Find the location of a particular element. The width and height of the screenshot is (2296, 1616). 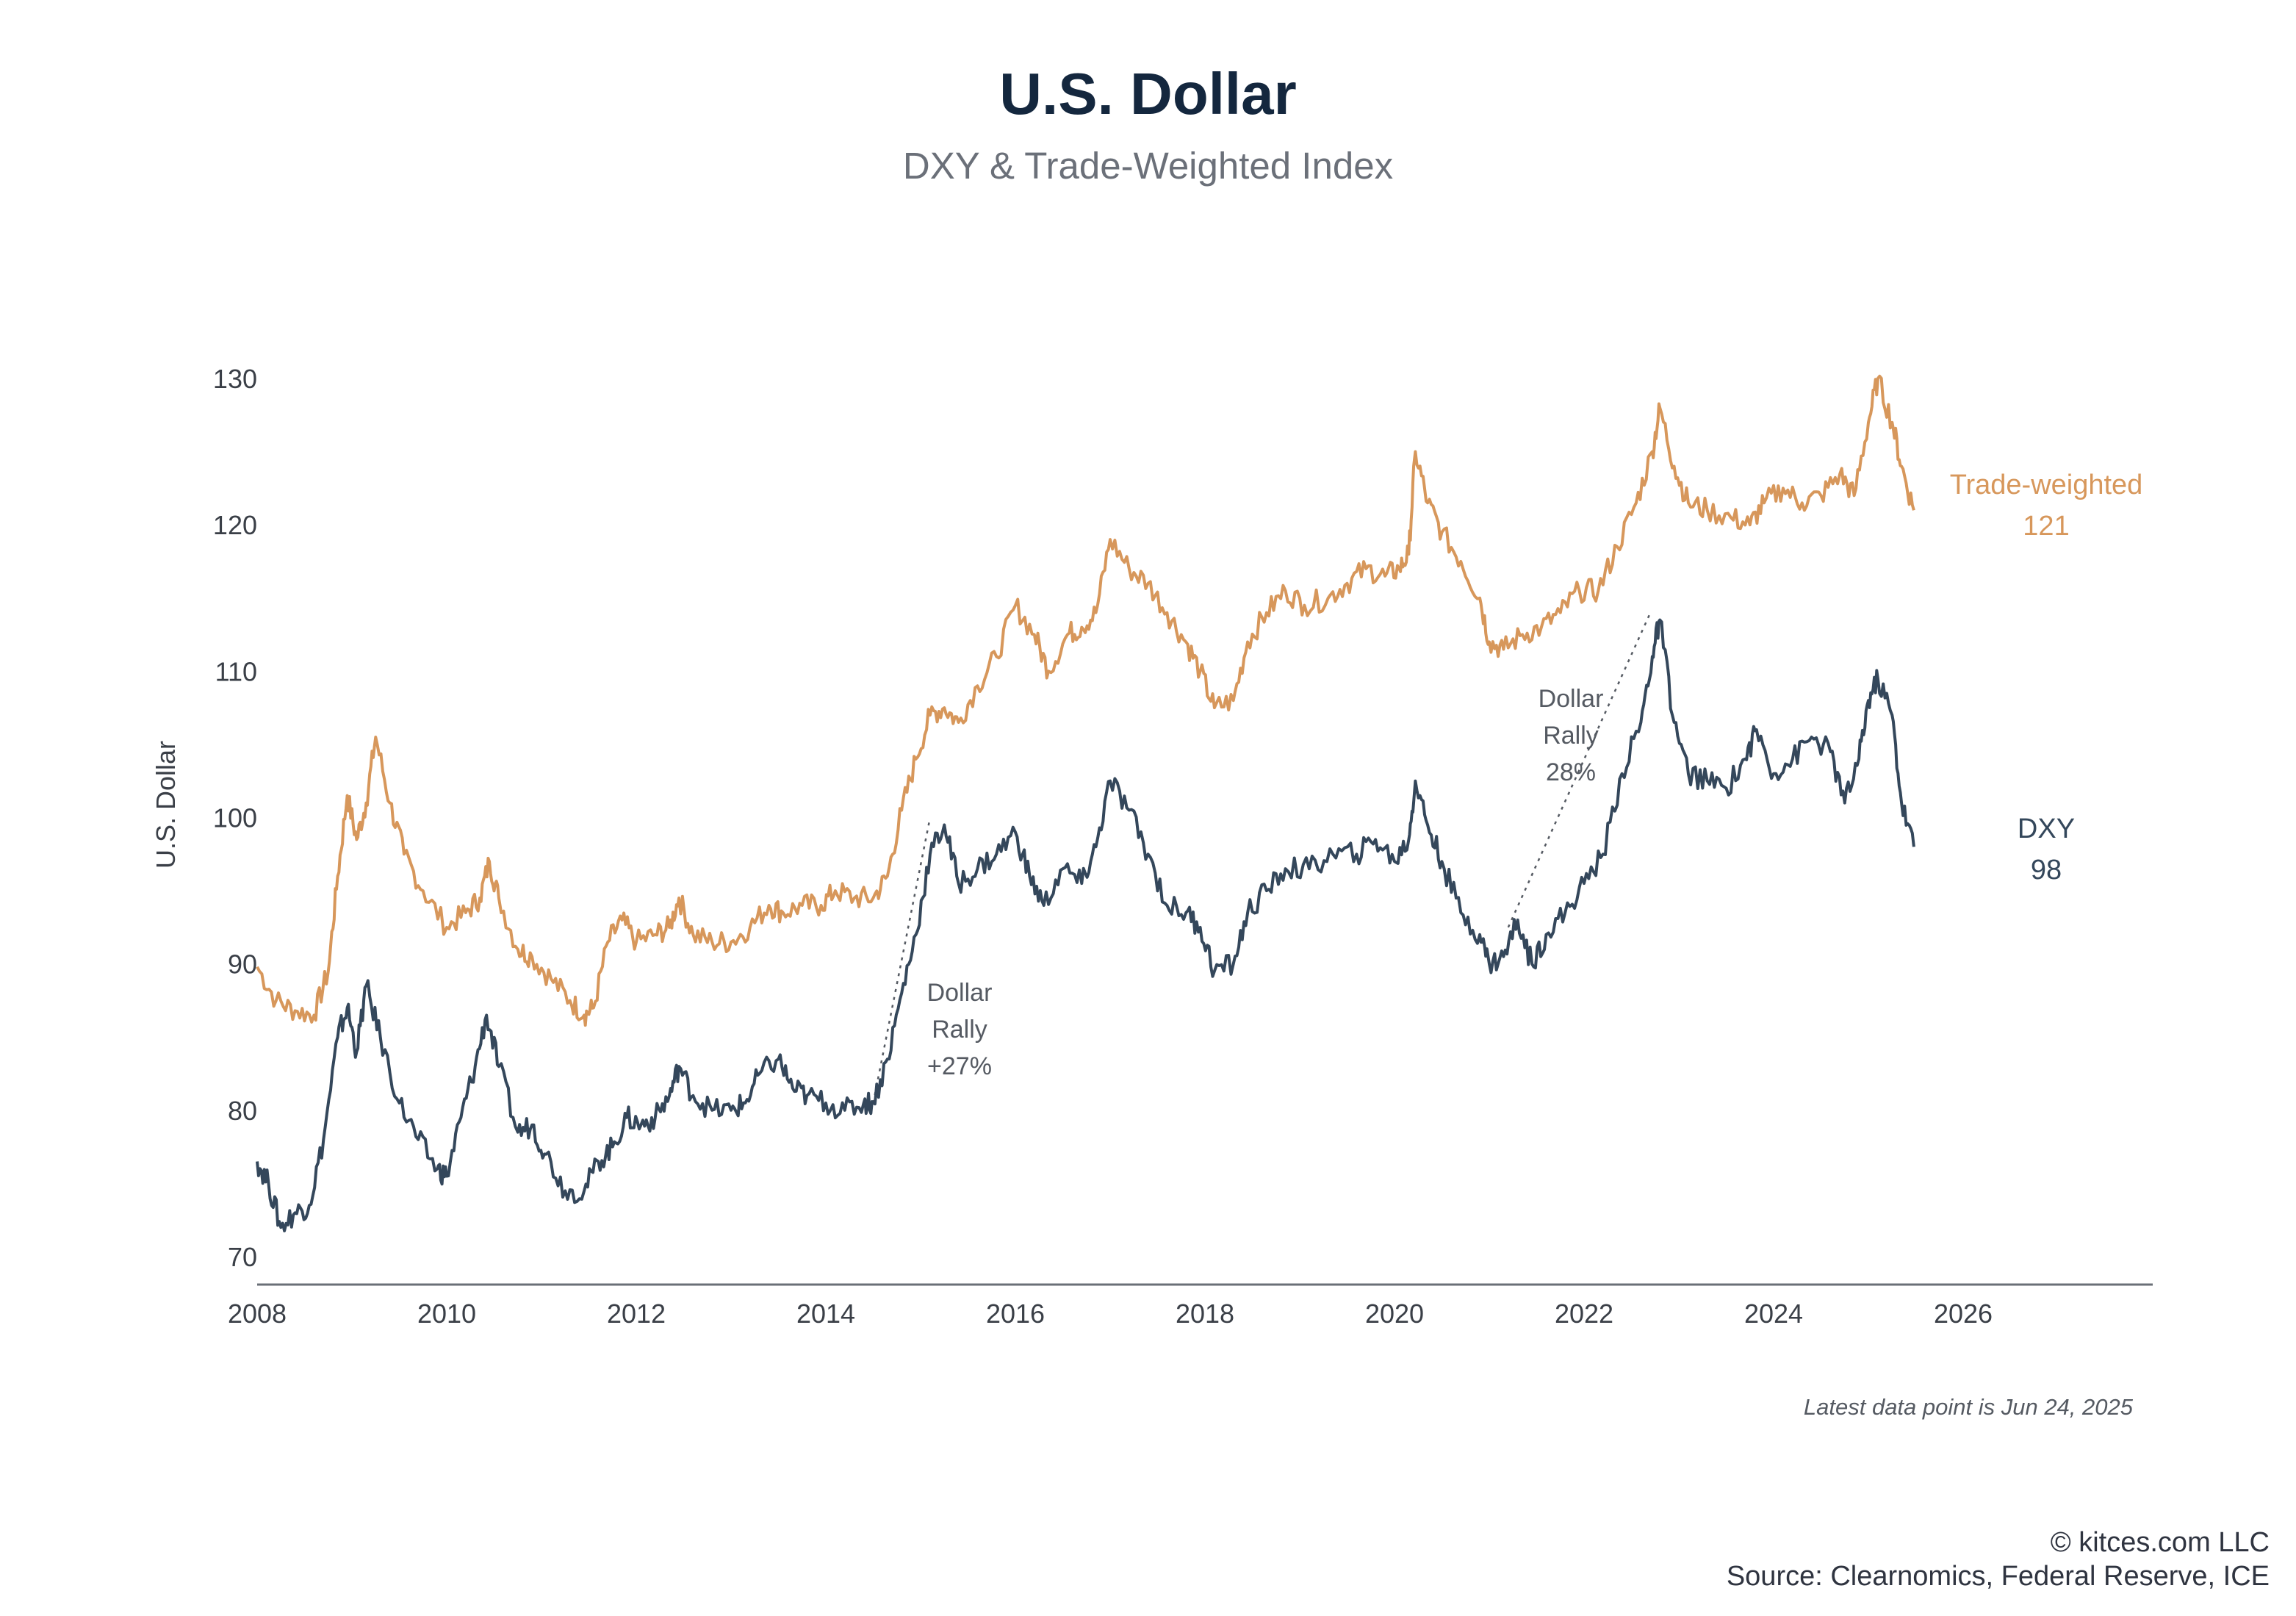

y-tick-label: 120 is located at coordinates (235, 525).